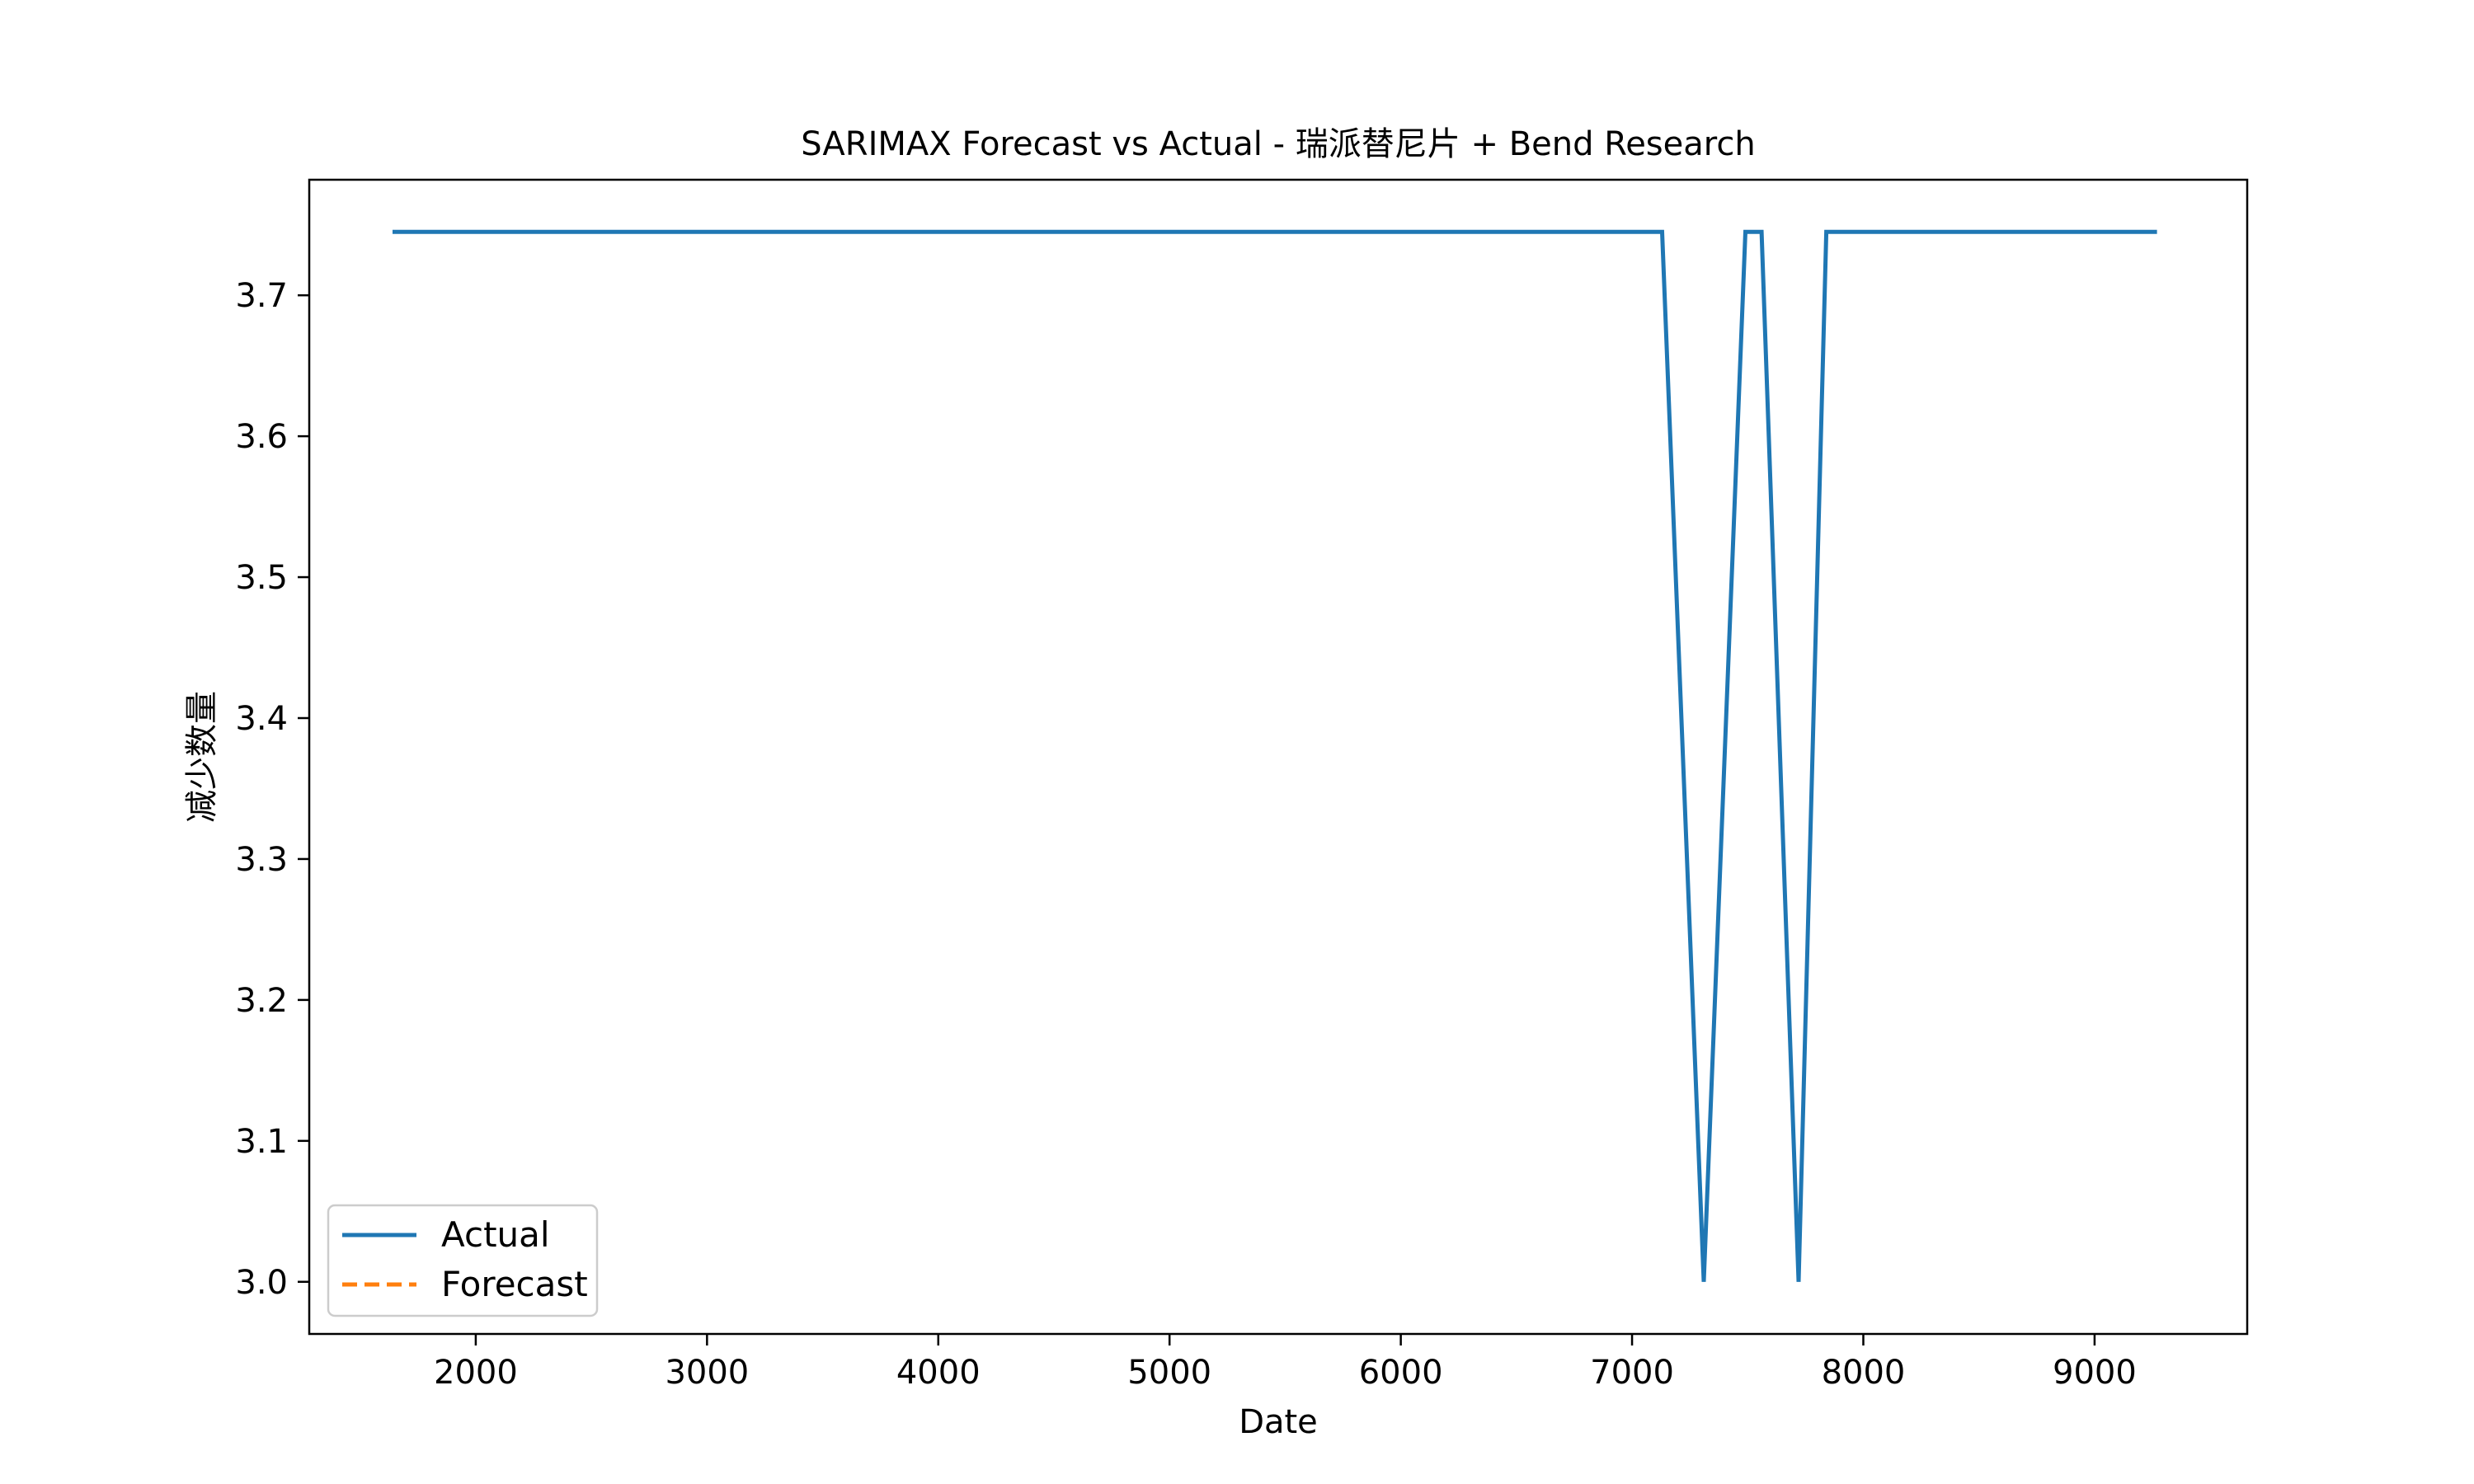 Image resolution: width=2474 pixels, height=1484 pixels. What do you see at coordinates (261, 860) in the screenshot?
I see `y-tick-label: 3.3` at bounding box center [261, 860].